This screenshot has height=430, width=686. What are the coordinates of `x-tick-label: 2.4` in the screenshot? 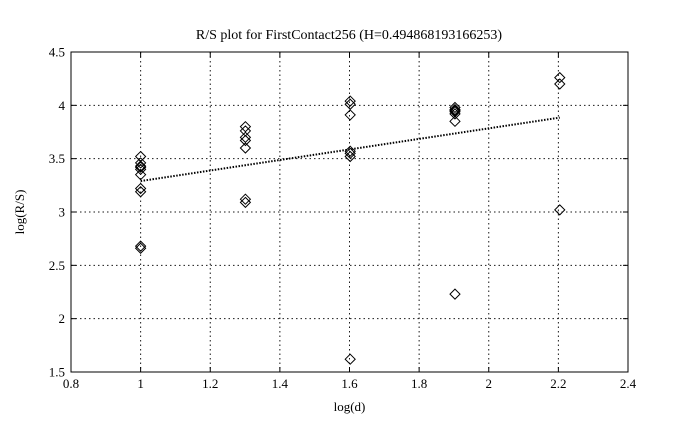 It's located at (628, 383).